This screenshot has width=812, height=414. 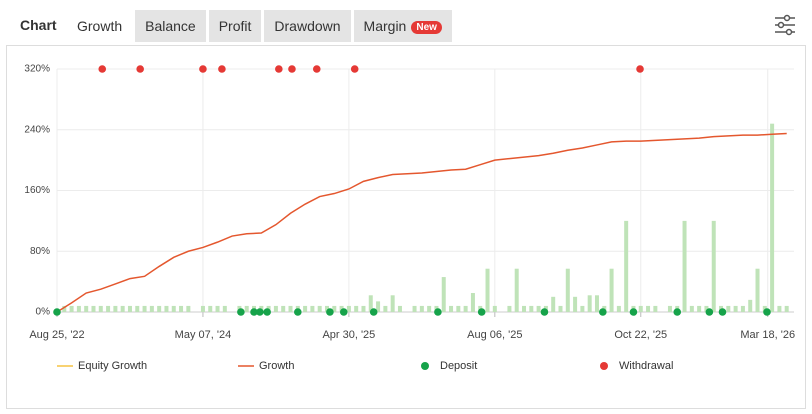 I want to click on tab-label: Growth, so click(x=100, y=26).